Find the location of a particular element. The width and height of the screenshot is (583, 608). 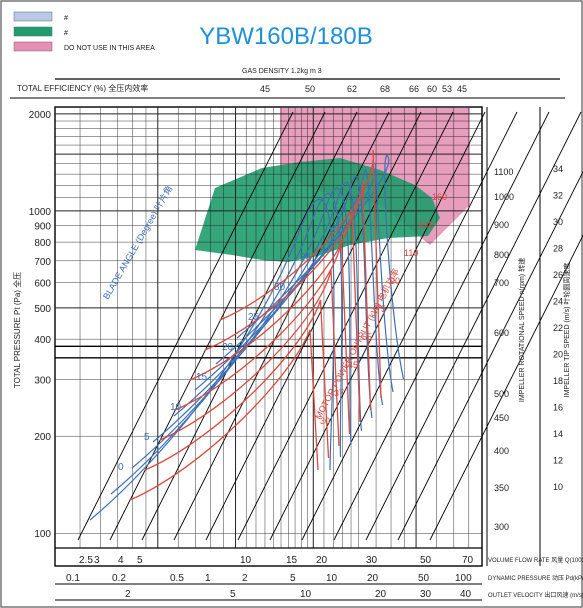

pressure-tick: 900 is located at coordinates (42, 227).